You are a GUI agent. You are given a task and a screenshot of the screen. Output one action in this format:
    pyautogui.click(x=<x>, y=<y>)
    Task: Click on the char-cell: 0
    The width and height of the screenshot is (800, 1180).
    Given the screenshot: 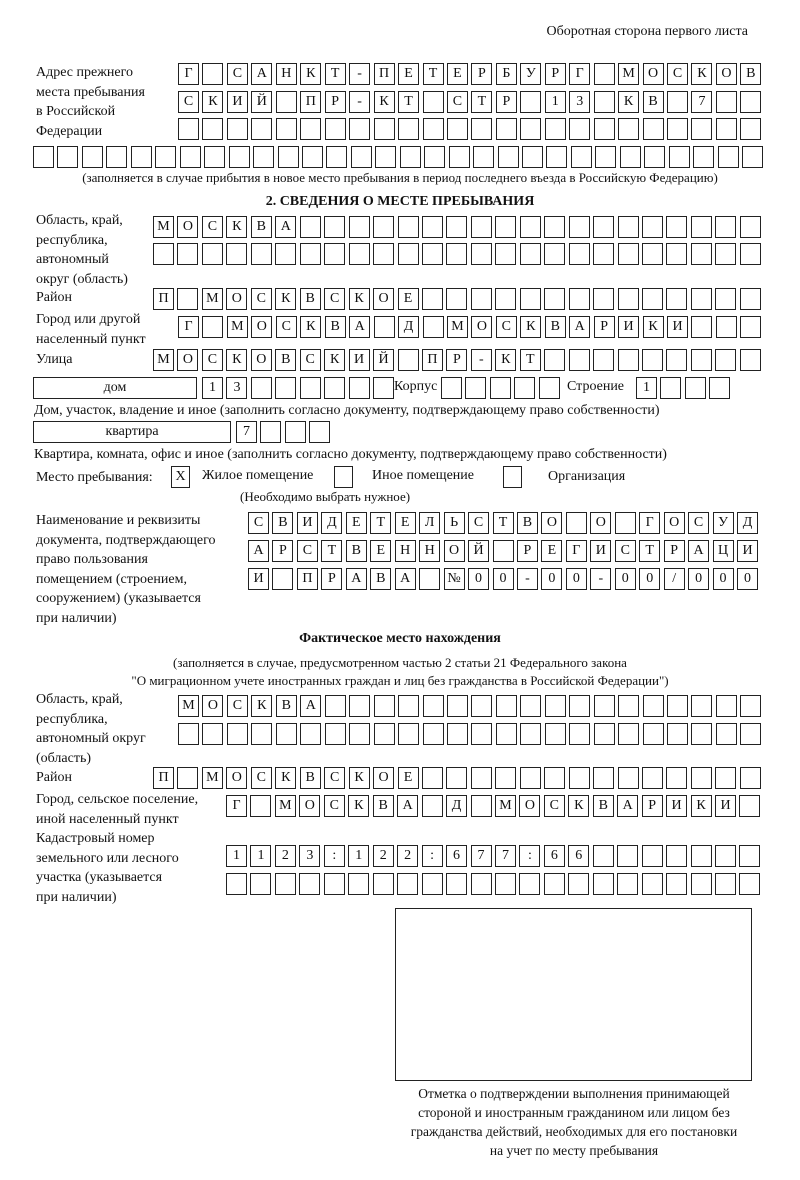 What is the action you would take?
    pyautogui.click(x=723, y=579)
    